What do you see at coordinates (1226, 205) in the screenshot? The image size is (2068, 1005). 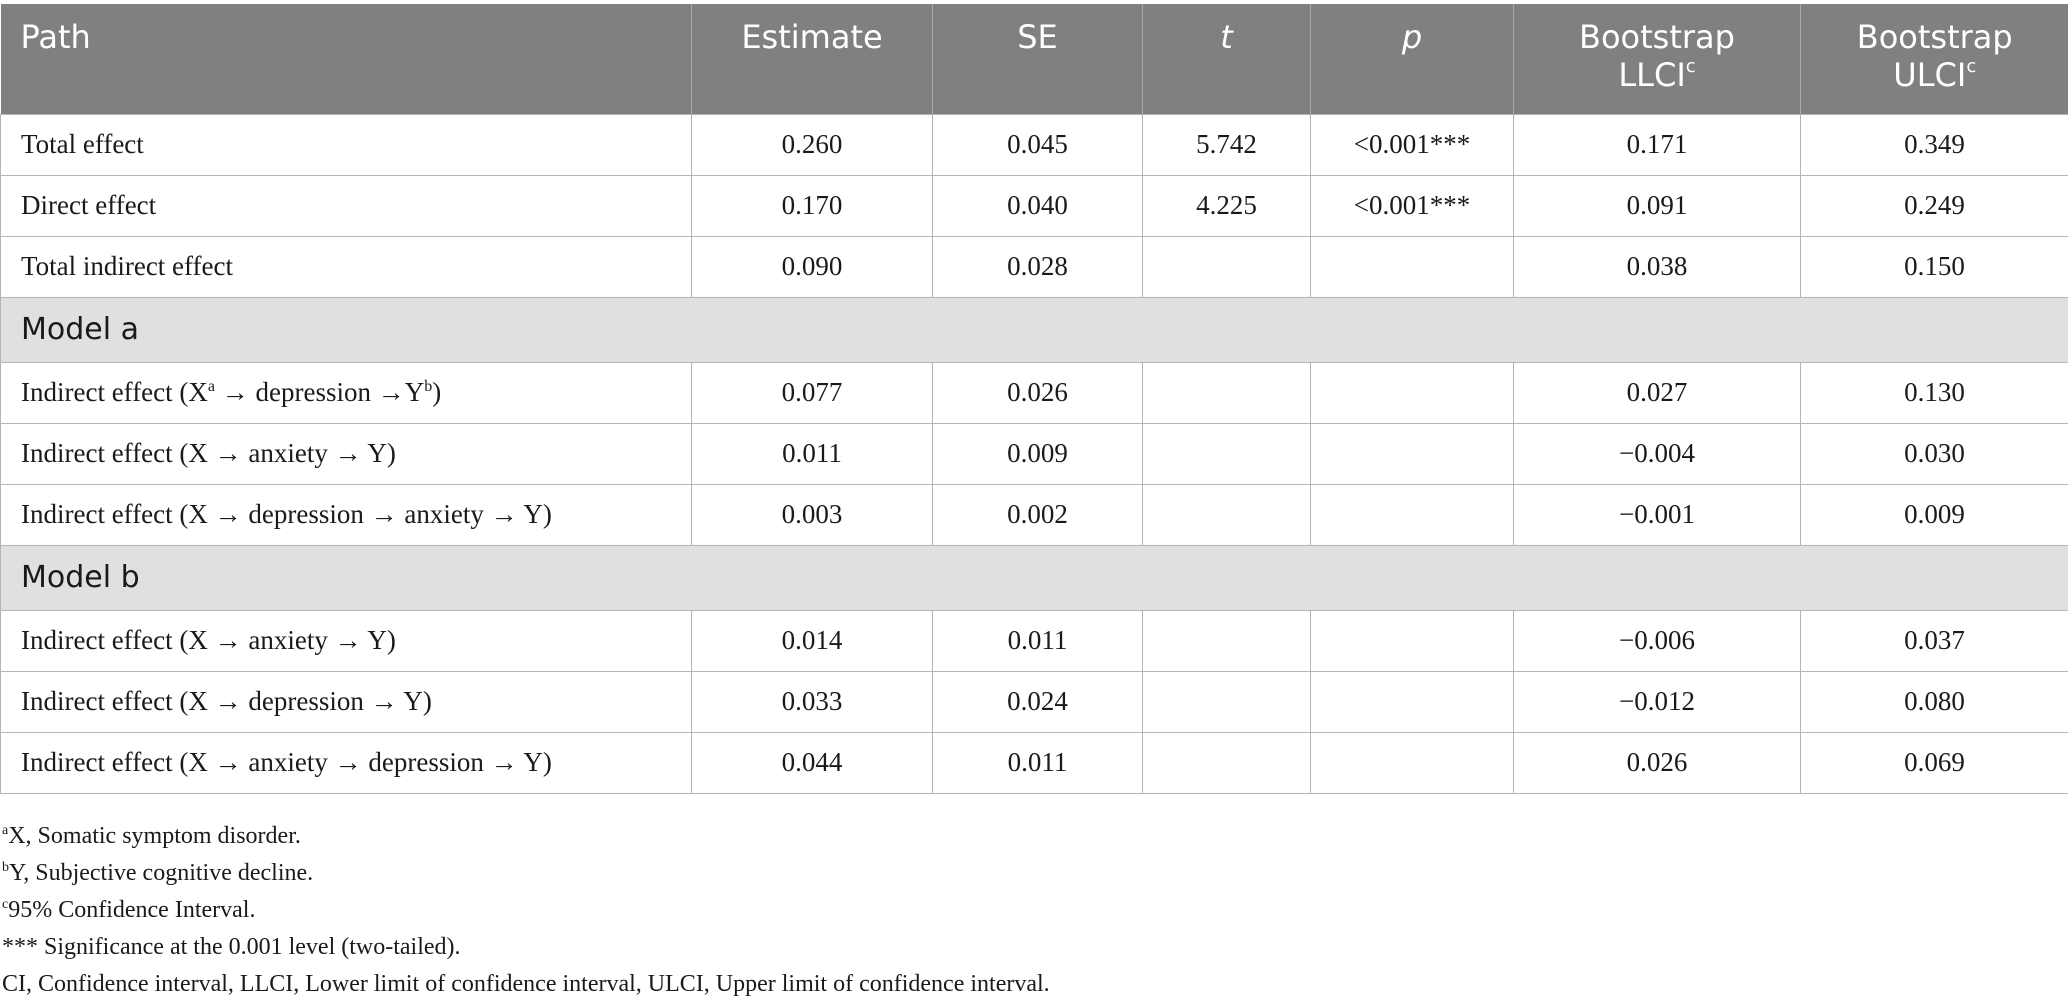 I see `cell-t: 4.225` at bounding box center [1226, 205].